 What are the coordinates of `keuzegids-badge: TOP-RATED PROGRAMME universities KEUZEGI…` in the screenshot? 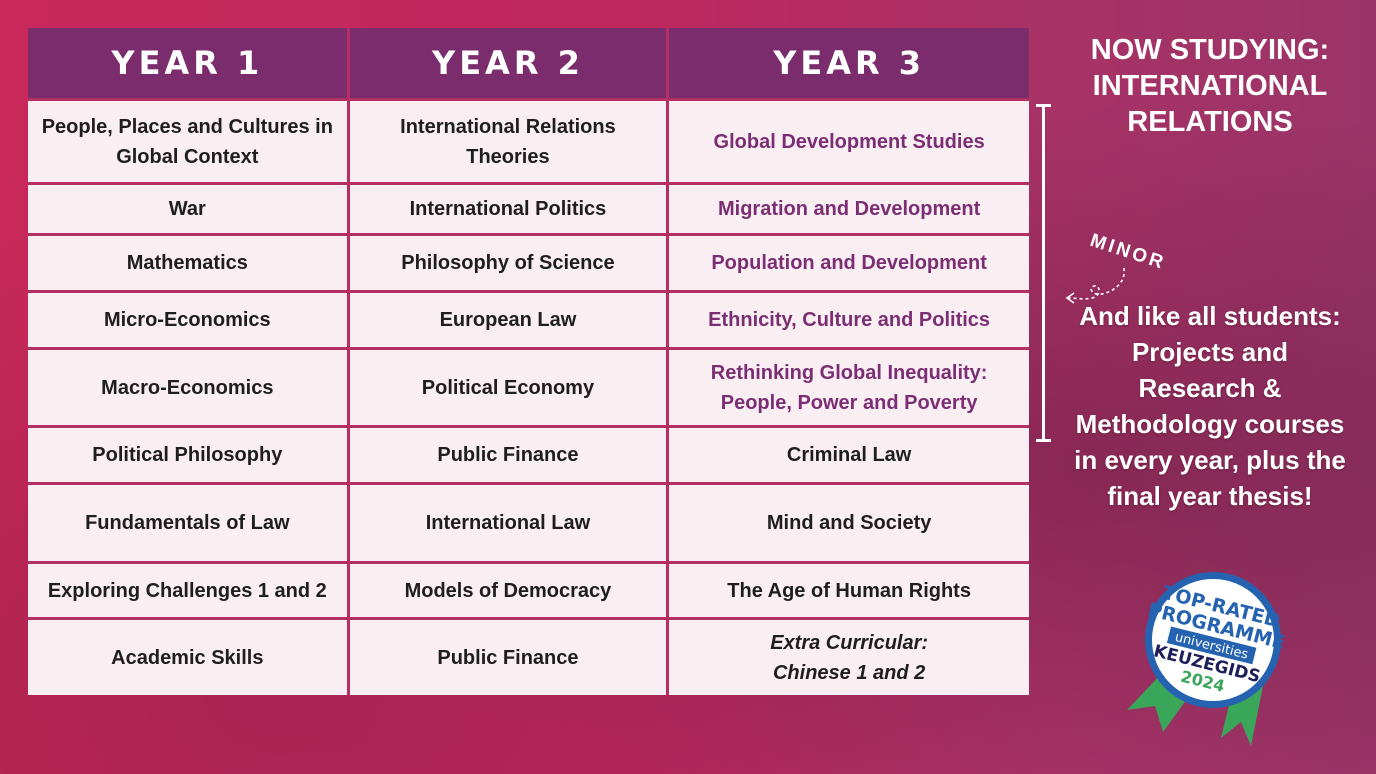 It's located at (1207, 659).